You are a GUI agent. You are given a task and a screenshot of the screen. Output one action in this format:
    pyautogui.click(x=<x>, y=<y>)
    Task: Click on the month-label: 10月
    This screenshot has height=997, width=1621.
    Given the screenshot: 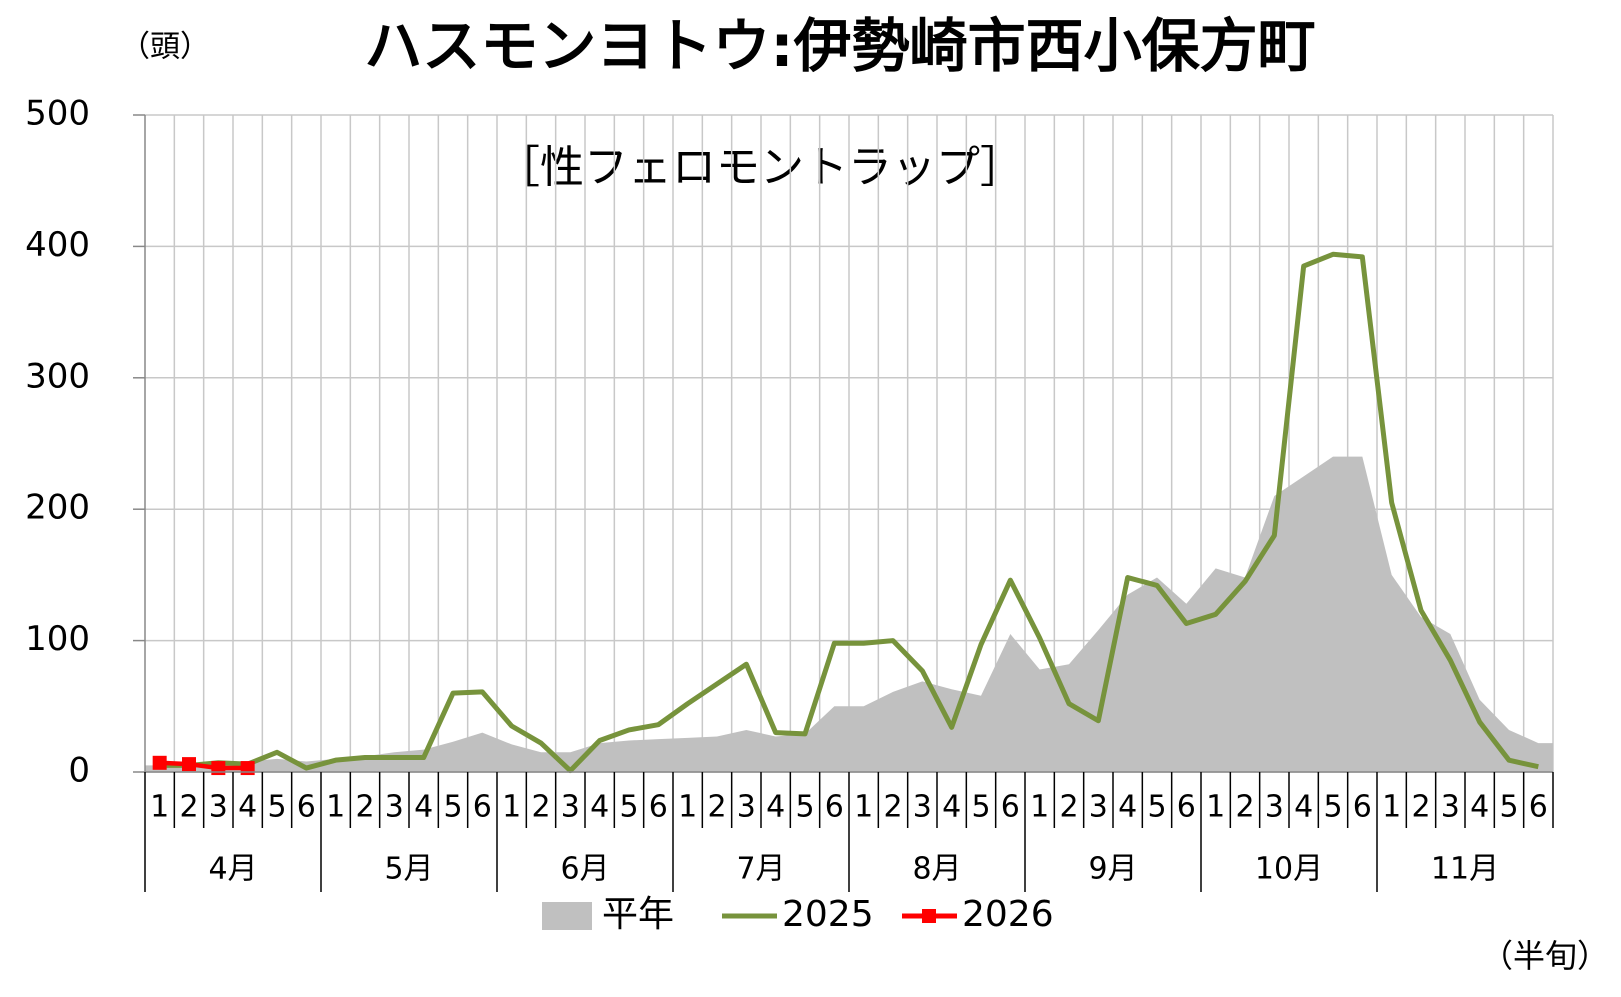 What is the action you would take?
    pyautogui.click(x=1289, y=869)
    